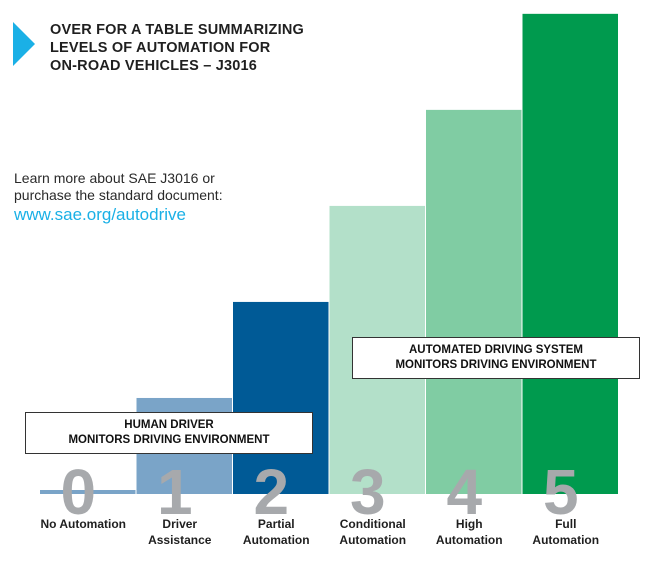  Describe the element at coordinates (566, 532) in the screenshot. I see `category-label-level-5: Full Automation` at that location.